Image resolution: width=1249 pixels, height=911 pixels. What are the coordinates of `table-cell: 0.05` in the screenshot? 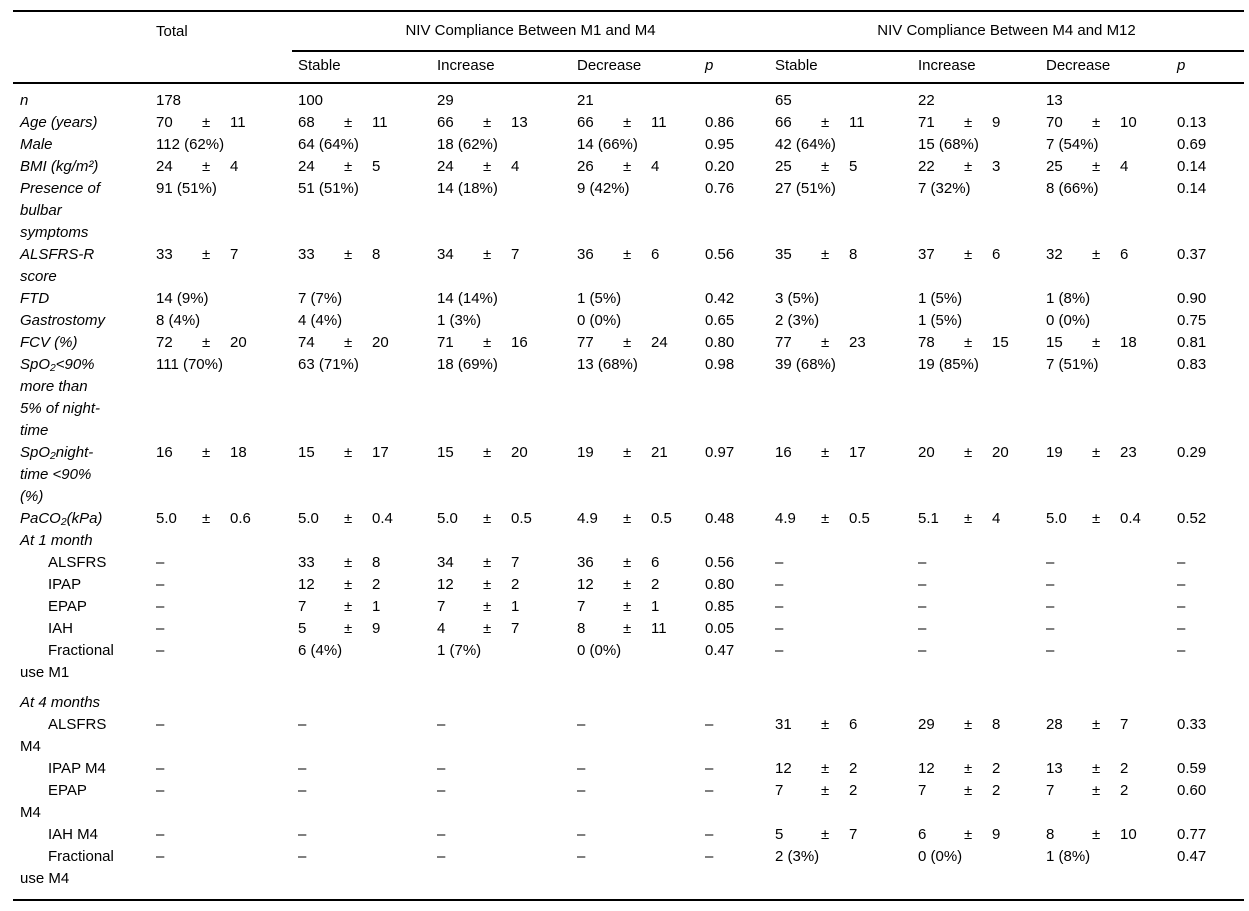 It's located at (720, 628).